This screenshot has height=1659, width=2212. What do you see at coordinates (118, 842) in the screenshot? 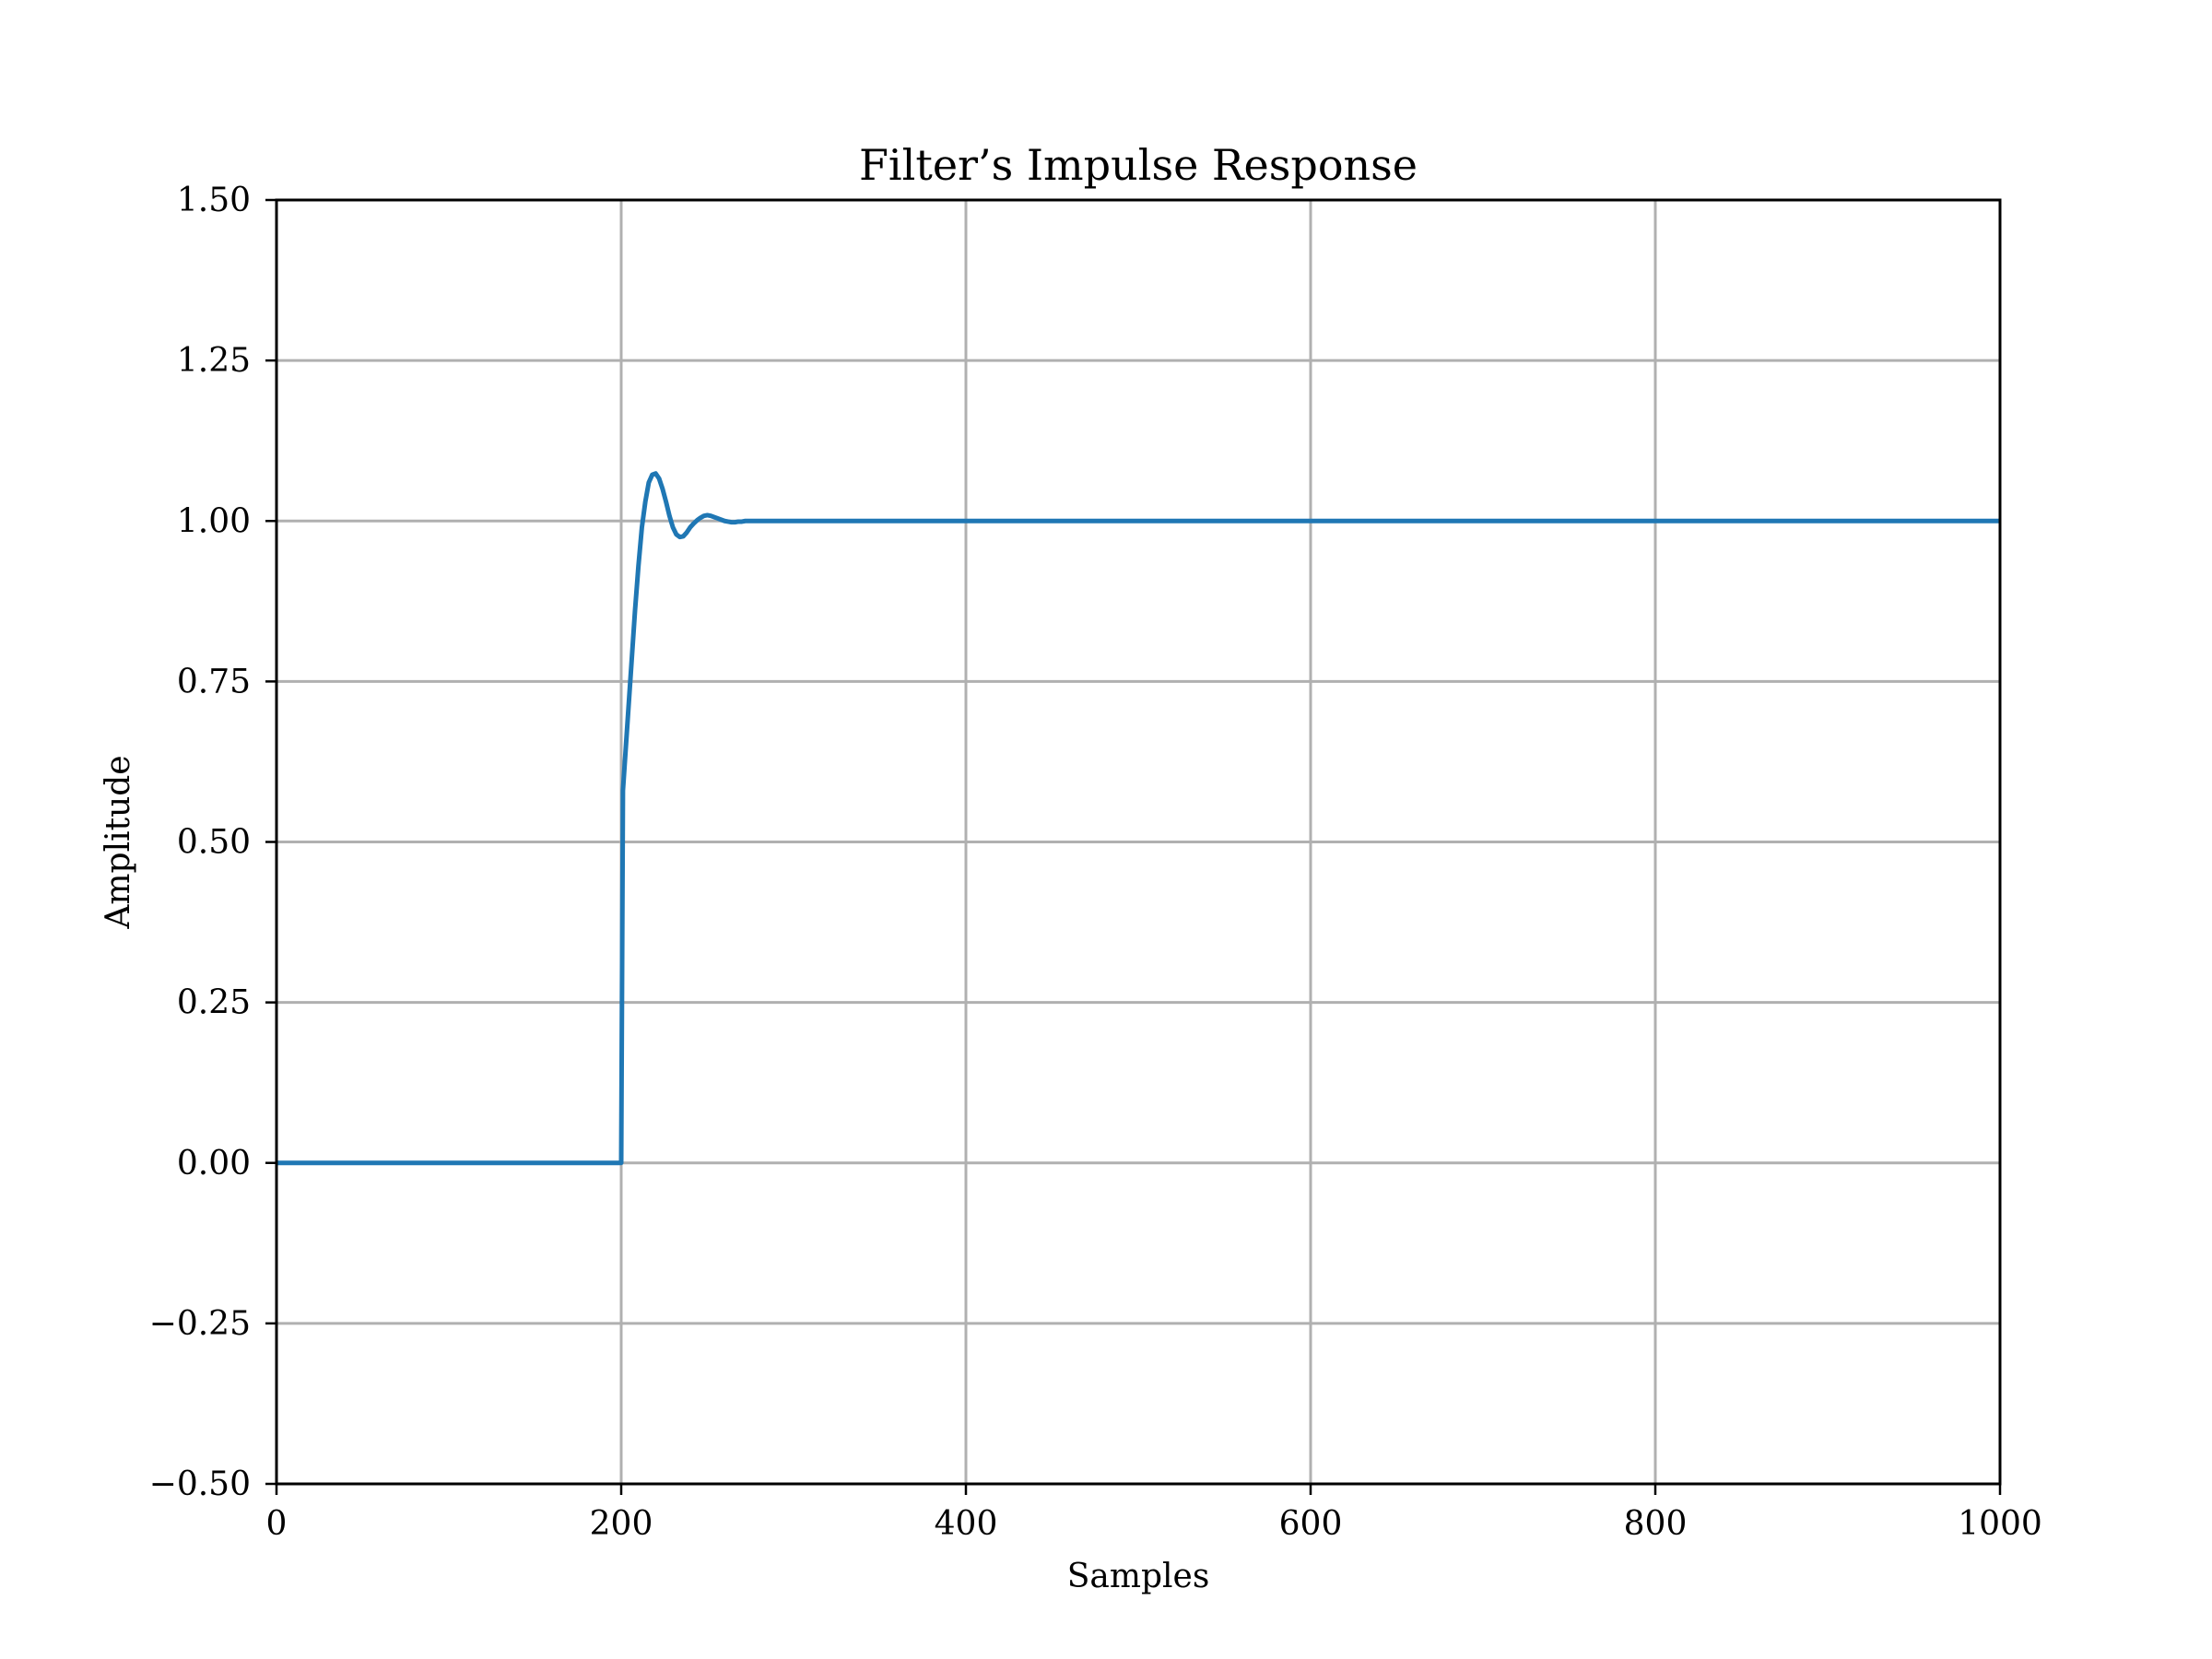
I see `y-axis-label: Amplitude` at bounding box center [118, 842].